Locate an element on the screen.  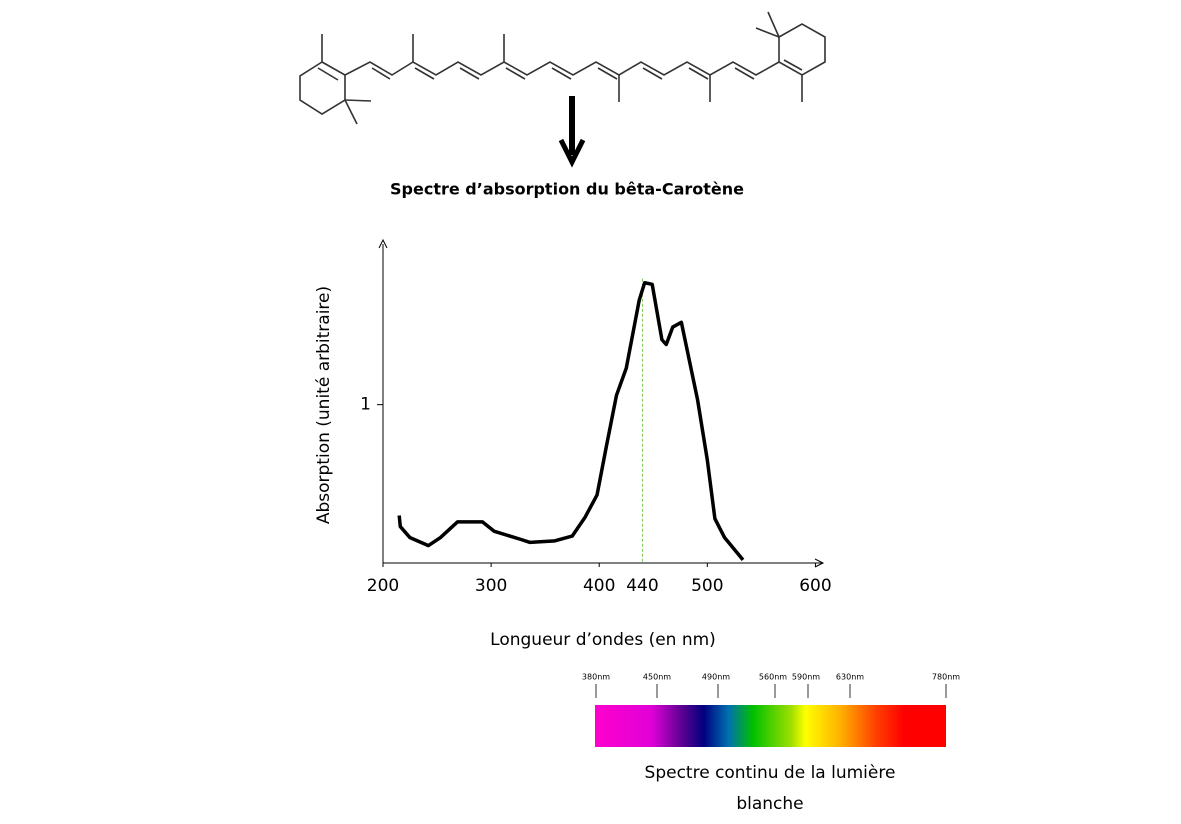
y-tick-label: 1 is located at coordinates (365, 405).